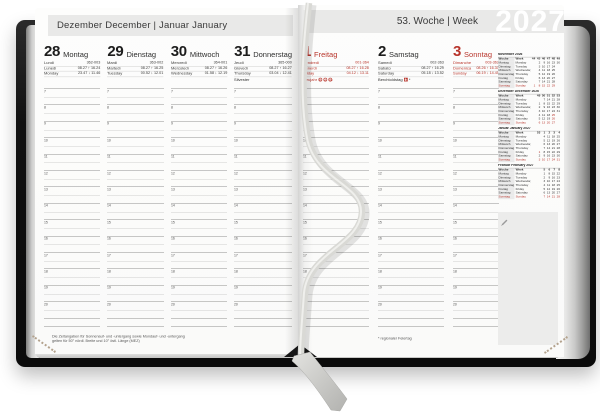  What do you see at coordinates (72, 128) in the screenshot?
I see `hour-line: 9` at bounding box center [72, 128].